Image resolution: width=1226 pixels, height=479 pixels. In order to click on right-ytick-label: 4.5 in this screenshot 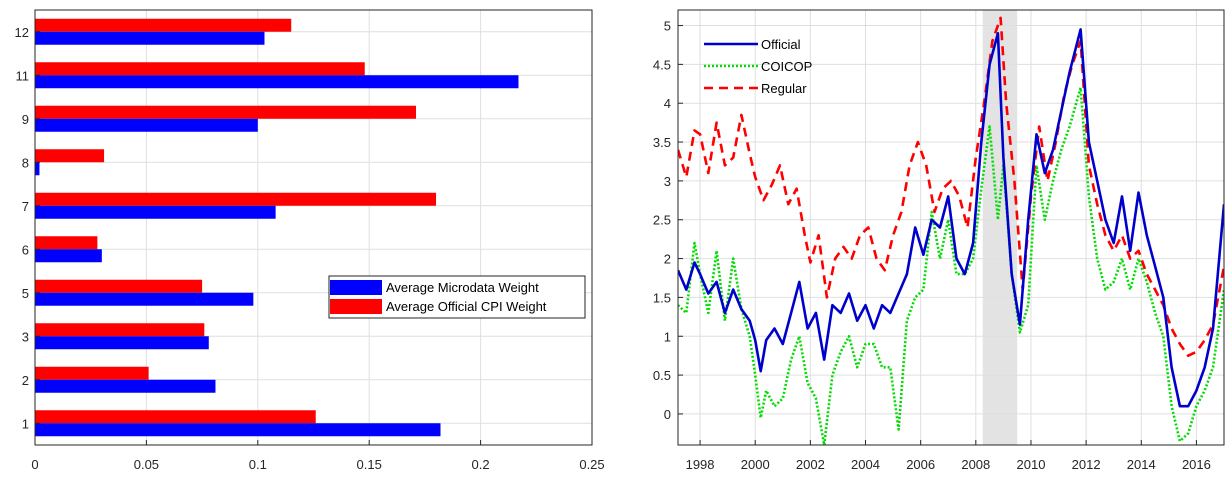, I will do `click(662, 64)`.